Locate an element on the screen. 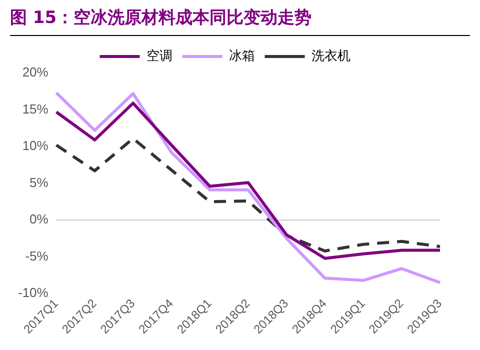  y-tick-label: 20% is located at coordinates (35, 72).